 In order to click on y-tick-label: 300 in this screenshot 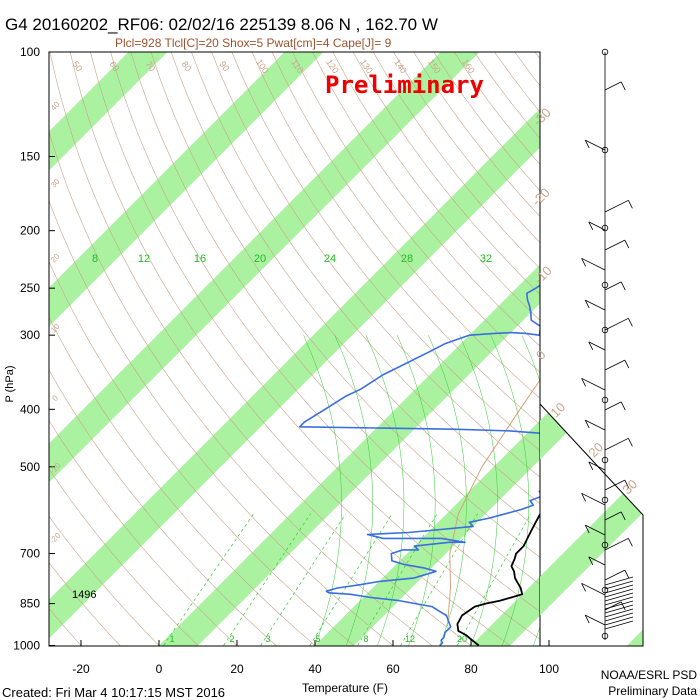, I will do `click(30, 335)`.